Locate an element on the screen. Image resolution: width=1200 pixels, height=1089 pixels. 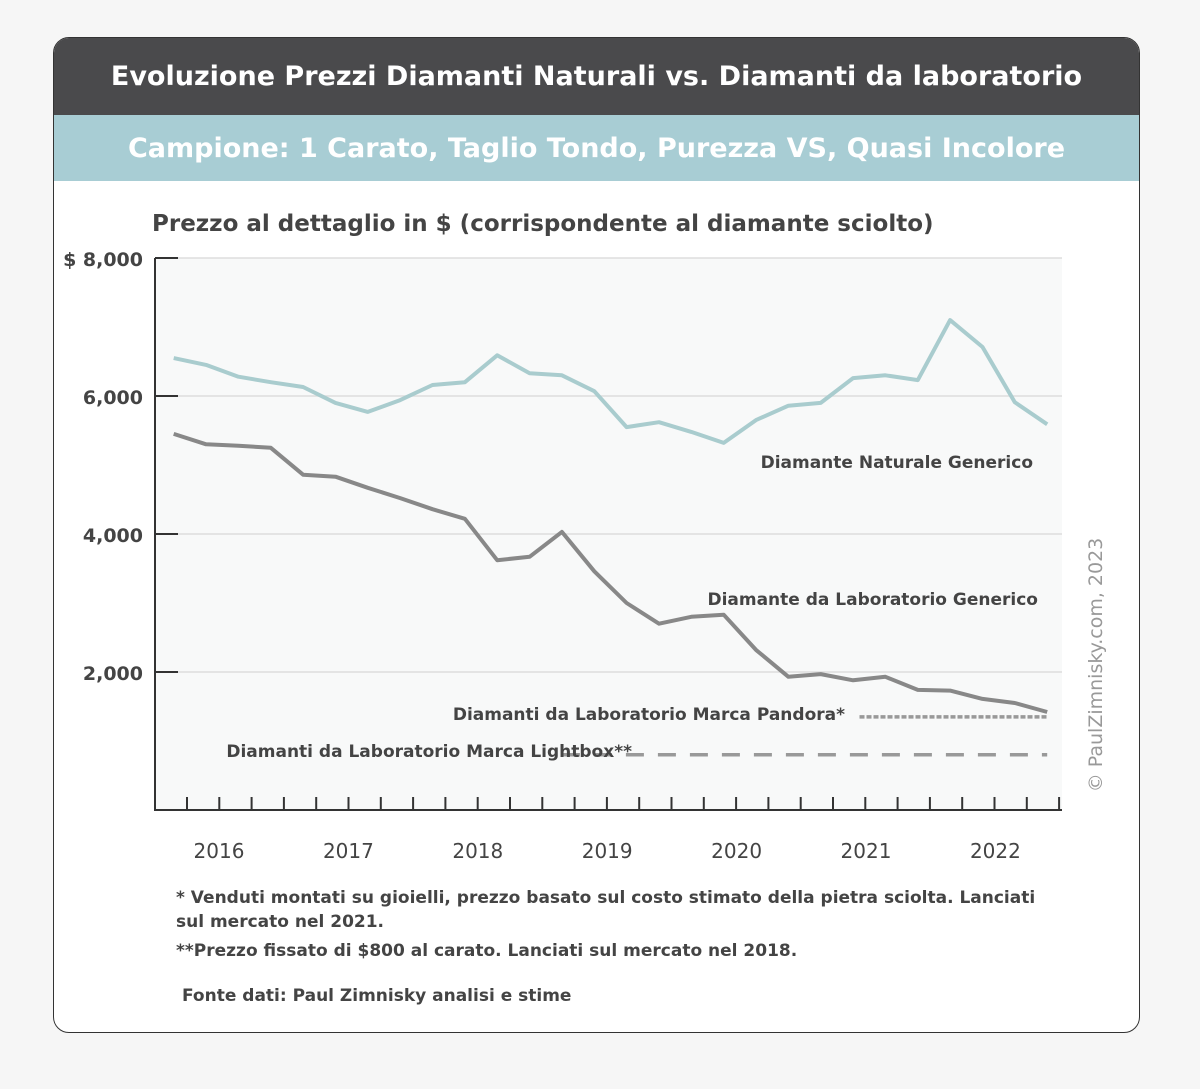
watermark: © PaulZimnisky.com, 2023 is located at coordinates (1096, 665).